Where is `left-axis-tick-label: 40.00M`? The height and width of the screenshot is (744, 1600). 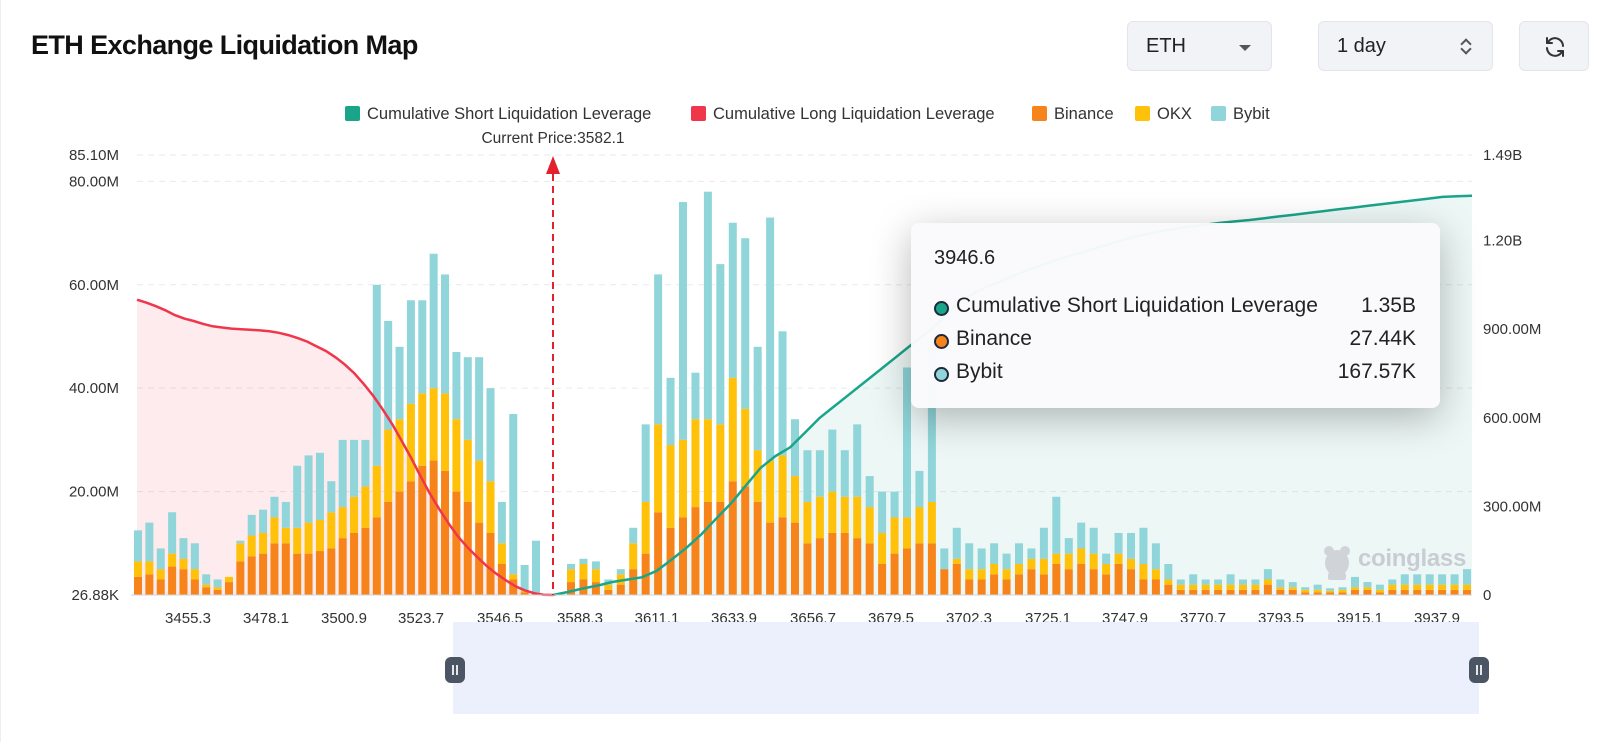 left-axis-tick-label: 40.00M is located at coordinates (94, 388).